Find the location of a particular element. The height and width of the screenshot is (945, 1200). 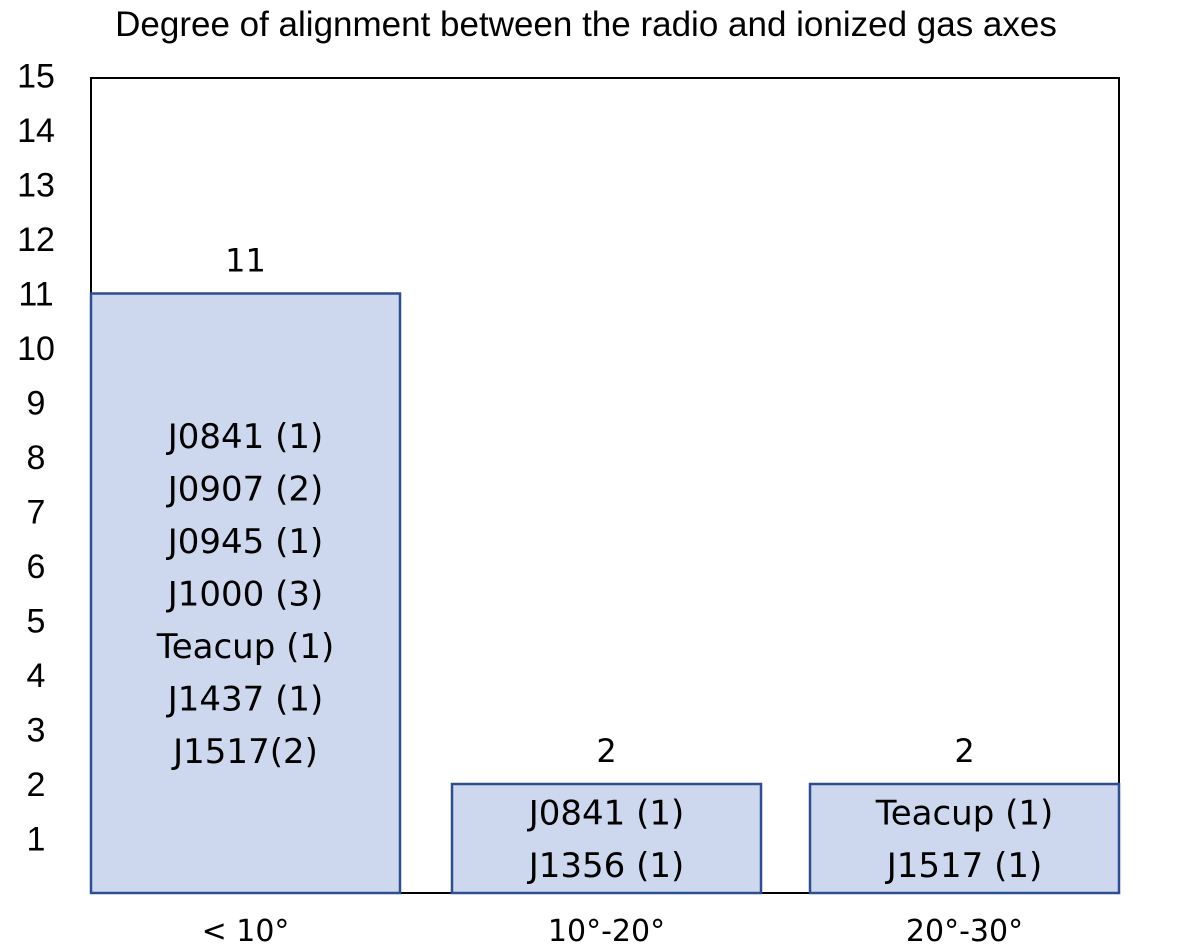

y-tick-label: 13 is located at coordinates (36, 186).